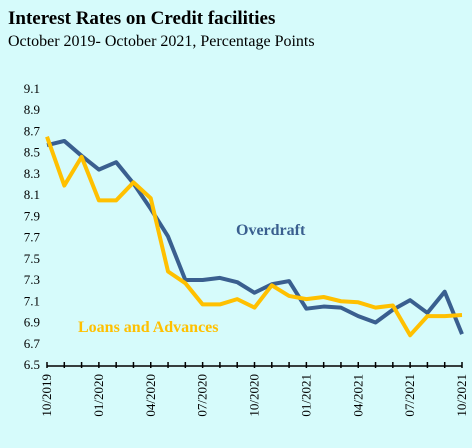 This screenshot has width=472, height=448. Describe the element at coordinates (32, 237) in the screenshot. I see `y-tick-label: 7.7` at that location.